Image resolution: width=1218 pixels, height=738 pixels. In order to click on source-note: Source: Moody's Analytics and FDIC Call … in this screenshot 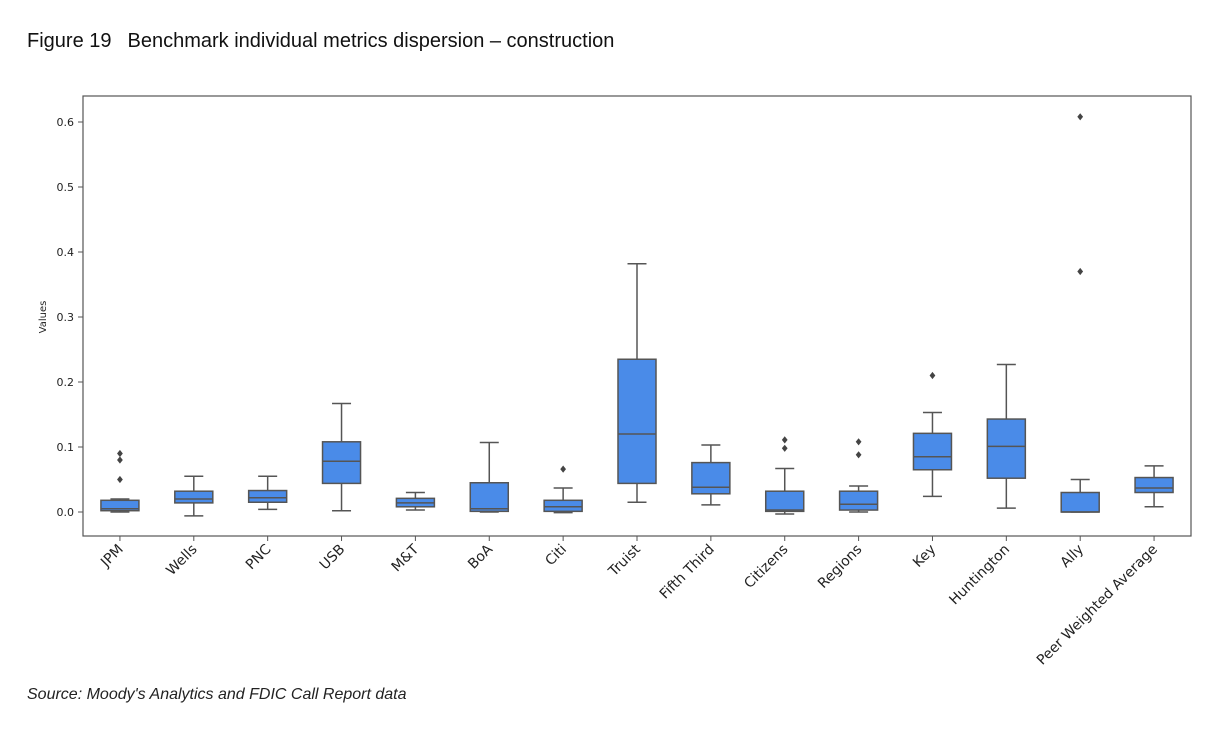, I will do `click(217, 694)`.